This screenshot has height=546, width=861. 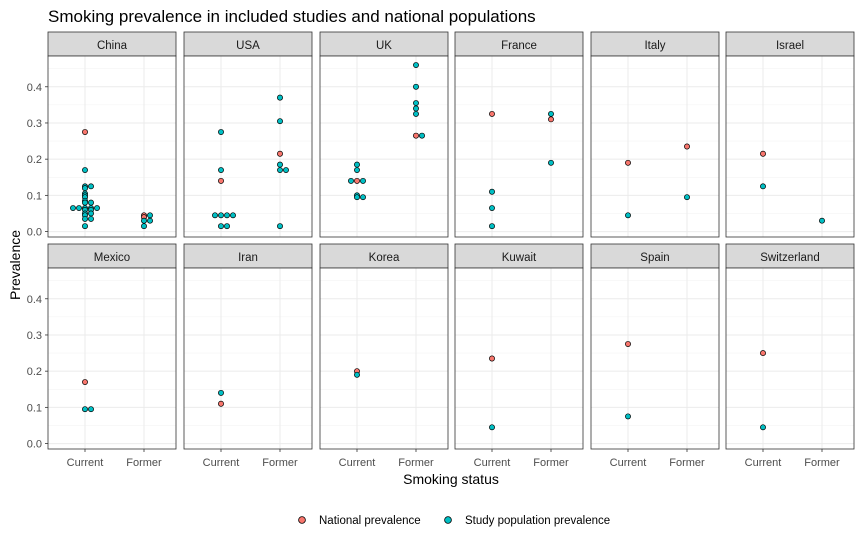 I want to click on facet-strip-usa, so click(x=248, y=44).